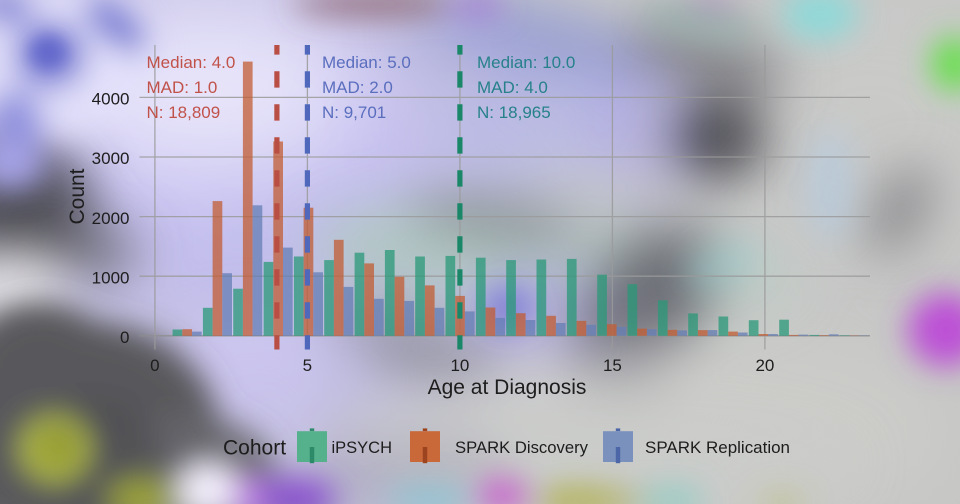  I want to click on svg-text: 3000, so click(111, 158).